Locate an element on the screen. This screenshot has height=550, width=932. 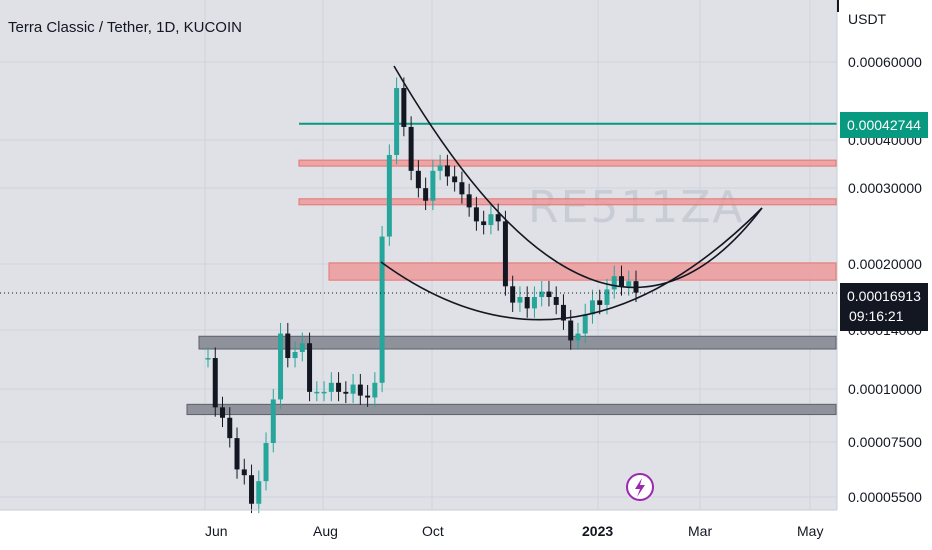
last-price-label: 0.00016913 is located at coordinates (884, 296).